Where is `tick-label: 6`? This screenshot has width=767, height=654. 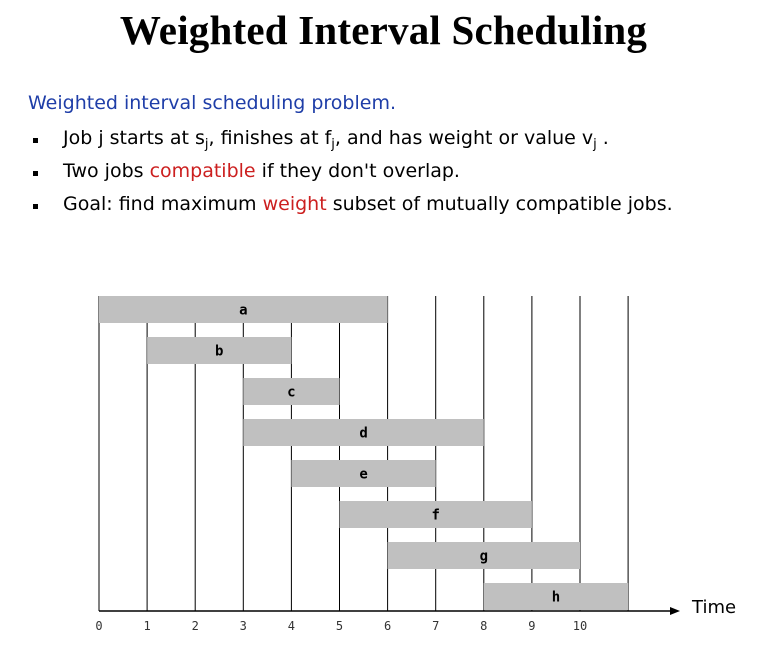 tick-label: 6 is located at coordinates (387, 626).